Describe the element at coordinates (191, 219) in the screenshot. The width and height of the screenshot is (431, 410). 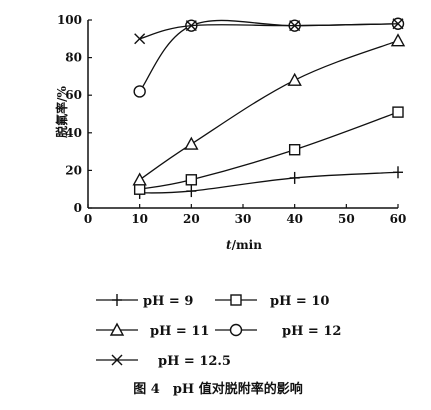
I see `x-tick-label: 20` at that location.